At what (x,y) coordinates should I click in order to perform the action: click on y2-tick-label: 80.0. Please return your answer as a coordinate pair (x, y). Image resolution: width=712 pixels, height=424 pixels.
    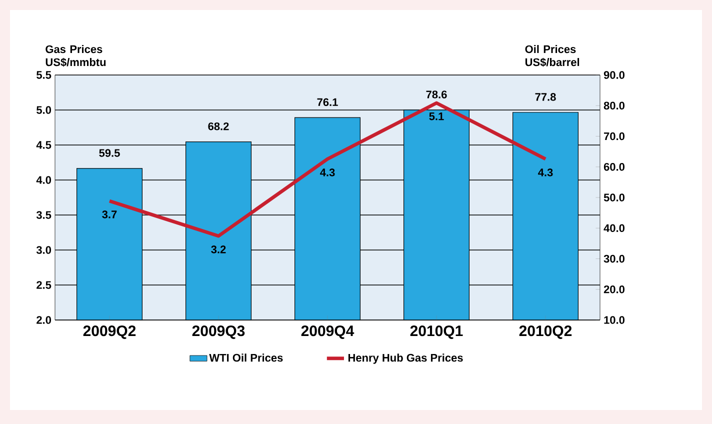
    Looking at the image, I should click on (614, 106).